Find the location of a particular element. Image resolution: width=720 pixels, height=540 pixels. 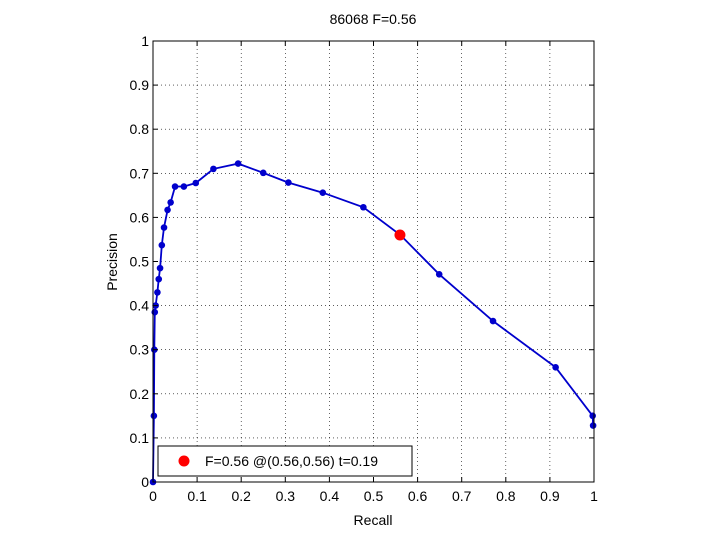

y-tick-label: 0.3 is located at coordinates (140, 350).